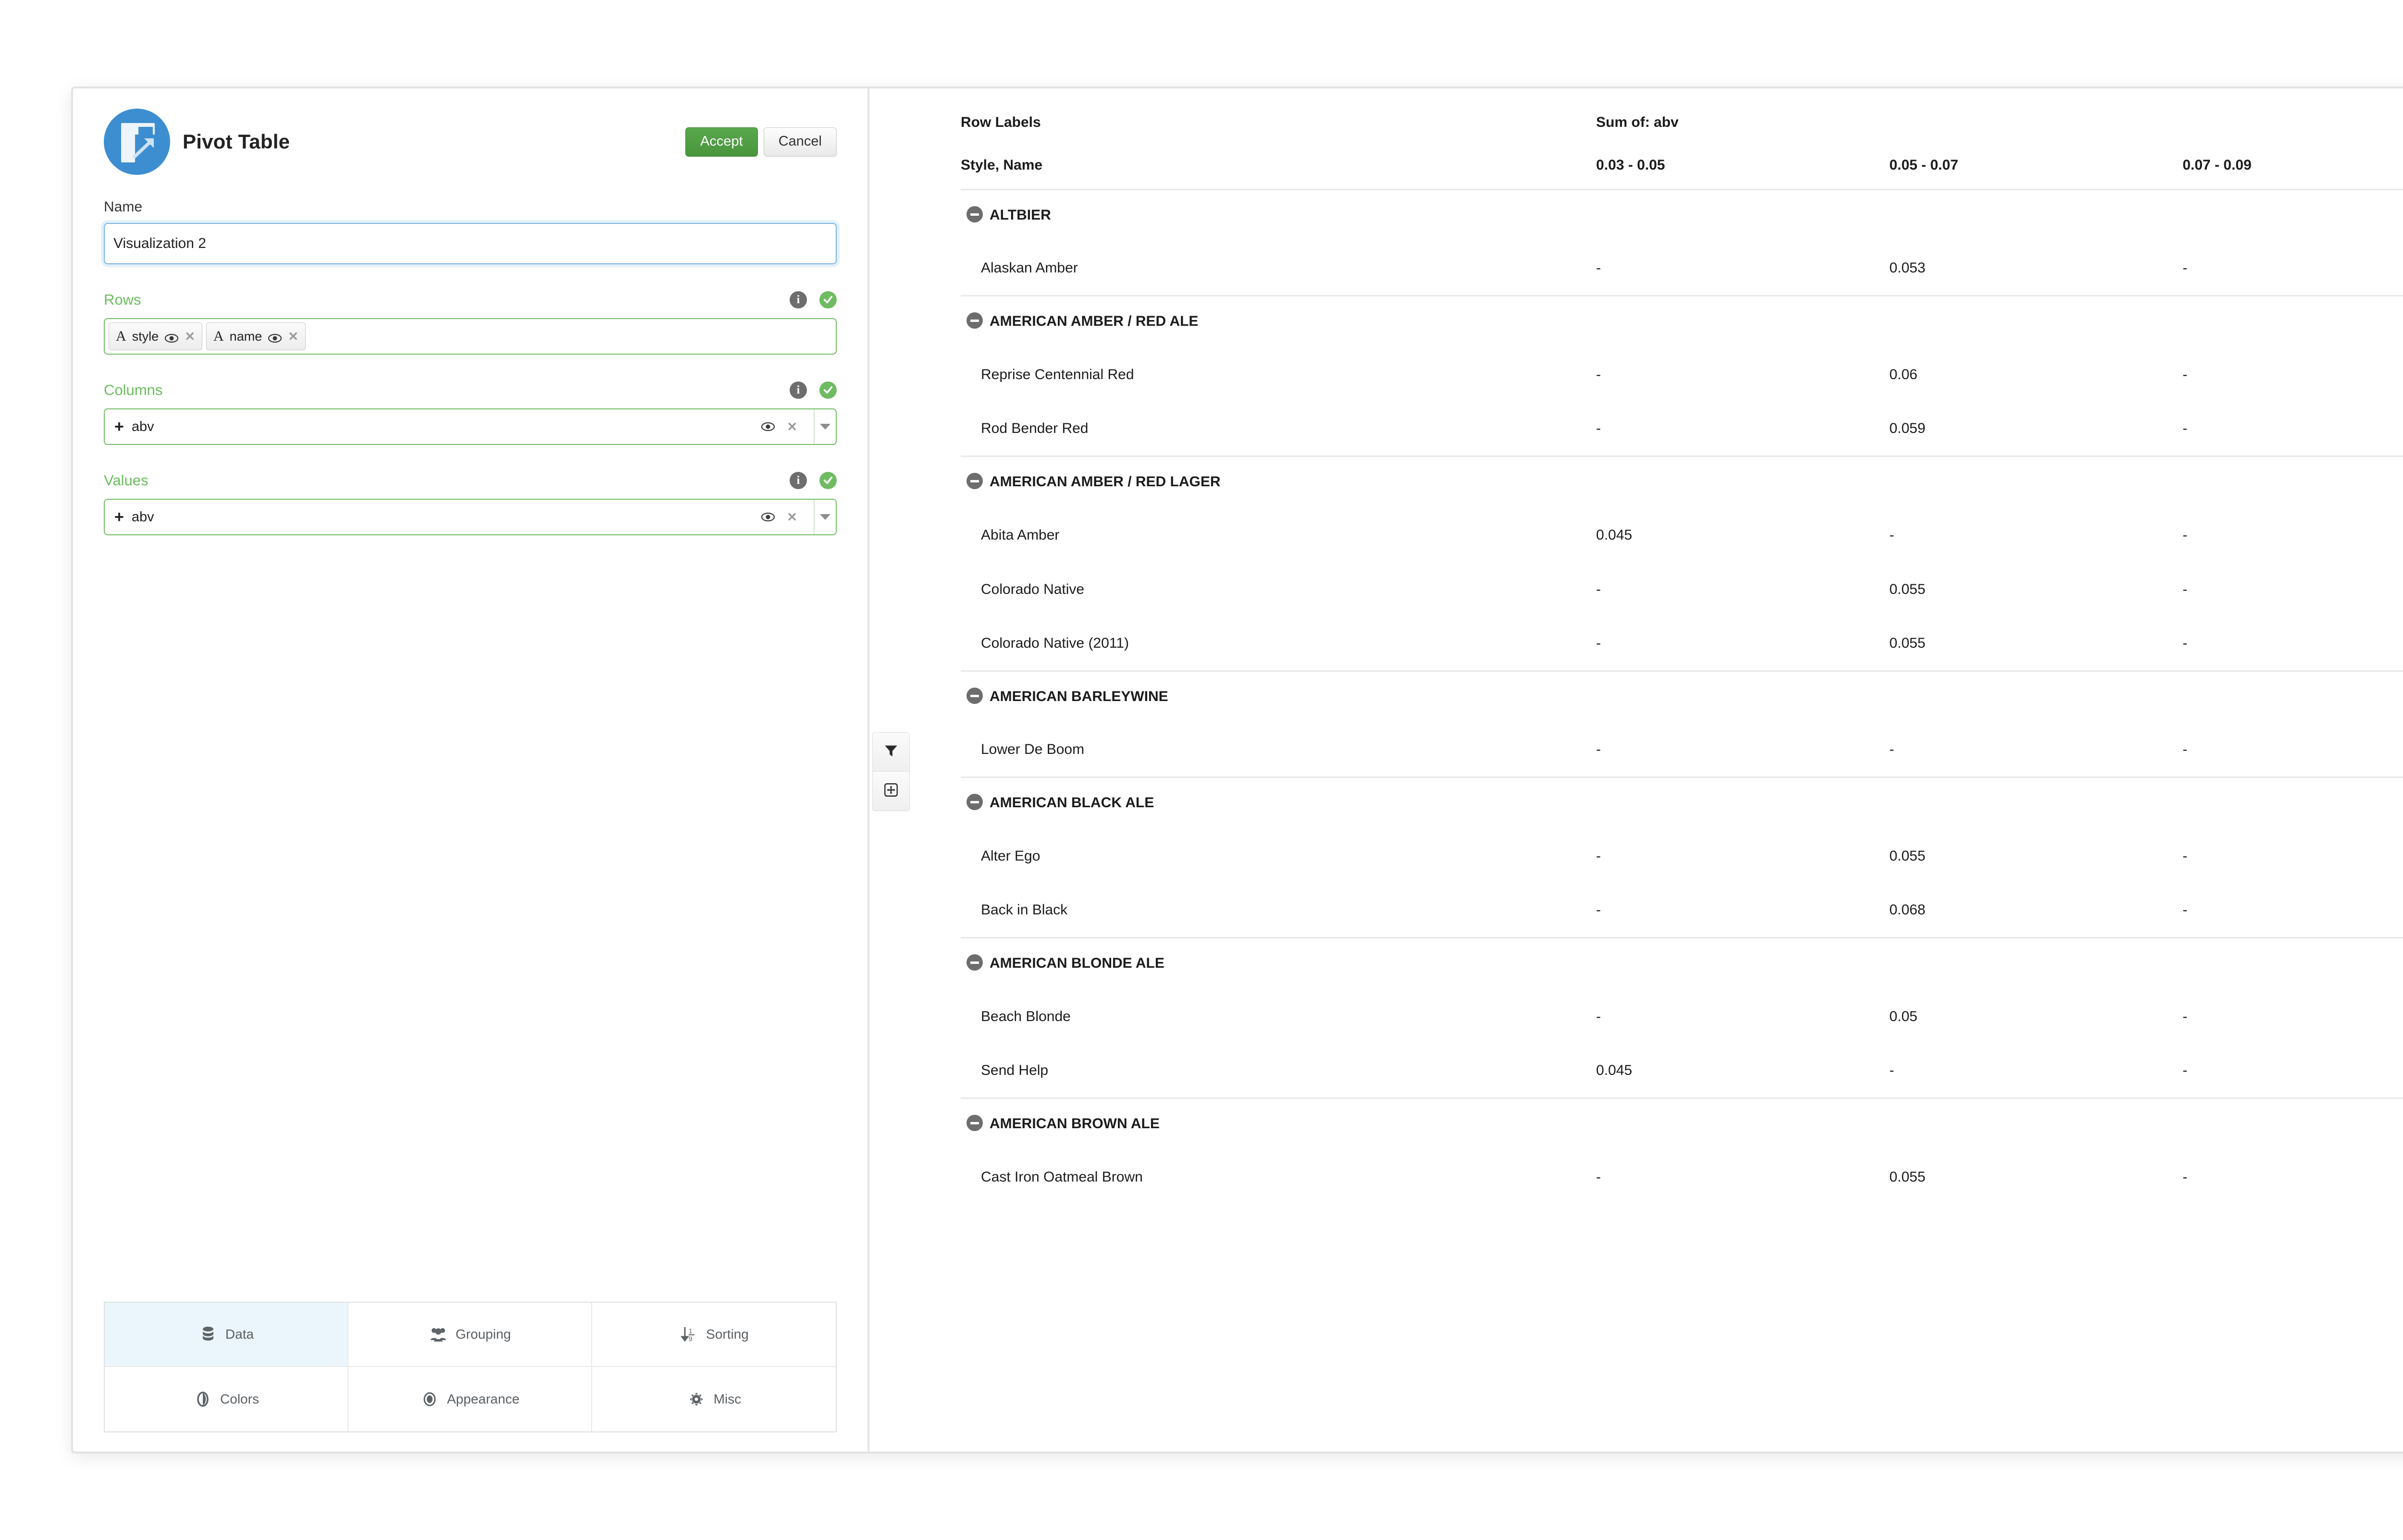 The width and height of the screenshot is (2403, 1540). What do you see at coordinates (825, 426) in the screenshot?
I see `columns-dropdown-toggle` at bounding box center [825, 426].